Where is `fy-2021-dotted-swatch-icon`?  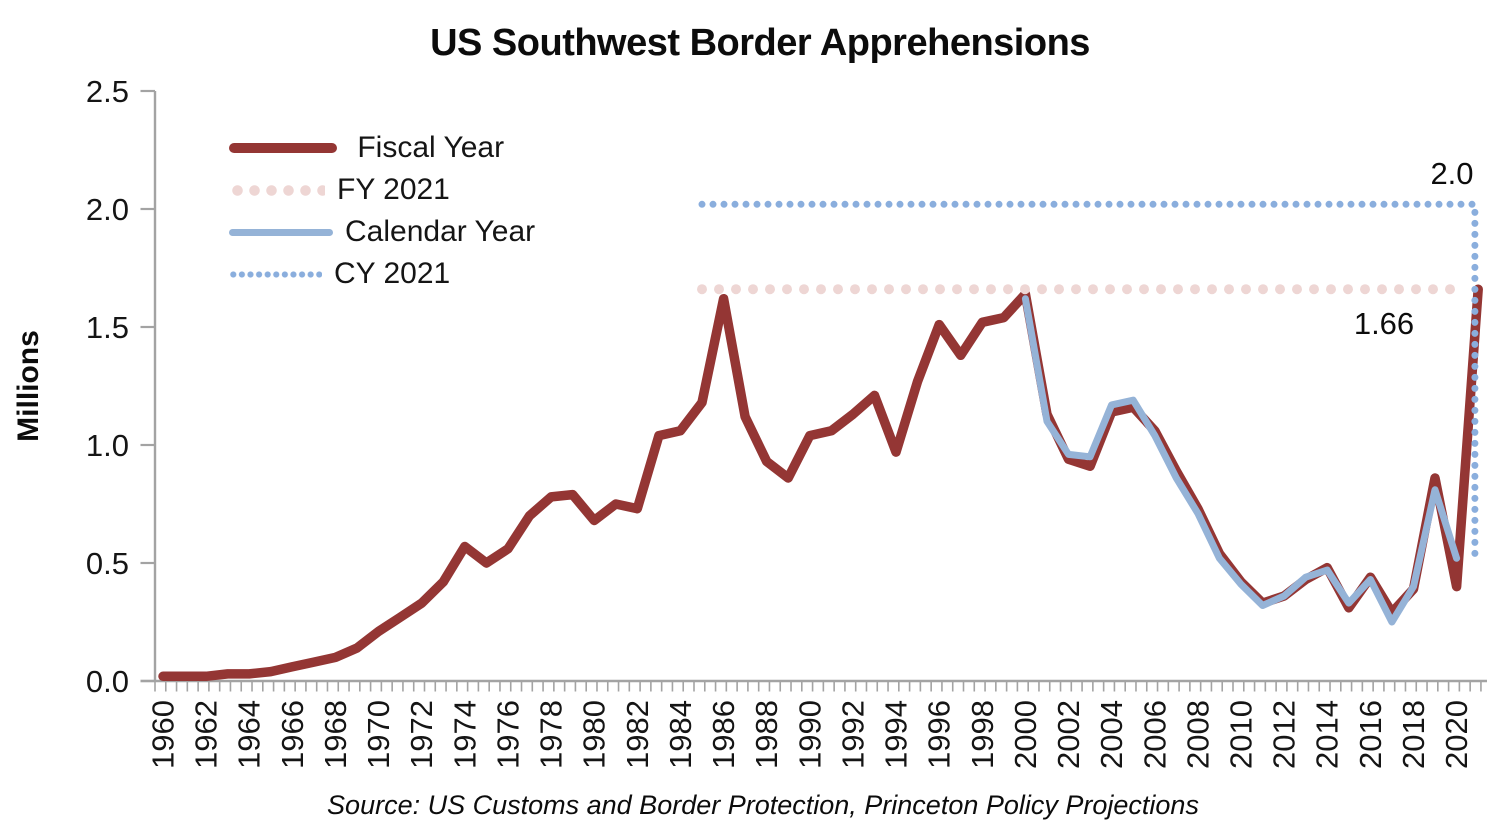
fy-2021-dotted-swatch-icon is located at coordinates (277, 190).